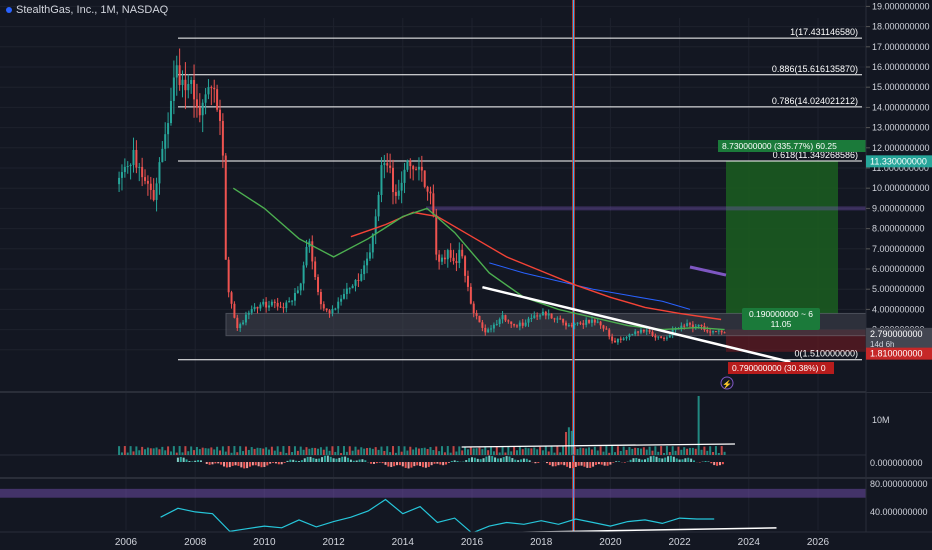 Image resolution: width=932 pixels, height=550 pixels. Describe the element at coordinates (708, 271) in the screenshot. I see `purple-trend-segment` at that location.